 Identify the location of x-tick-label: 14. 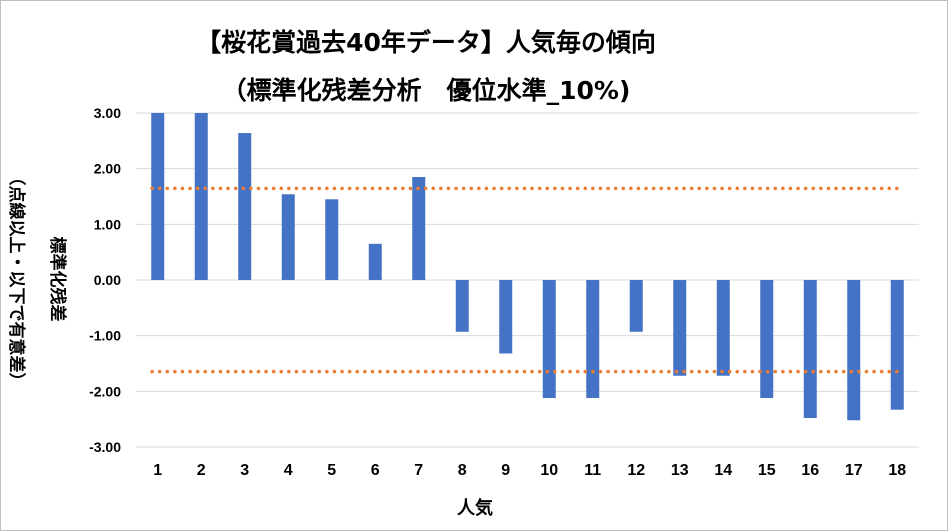
(723, 470).